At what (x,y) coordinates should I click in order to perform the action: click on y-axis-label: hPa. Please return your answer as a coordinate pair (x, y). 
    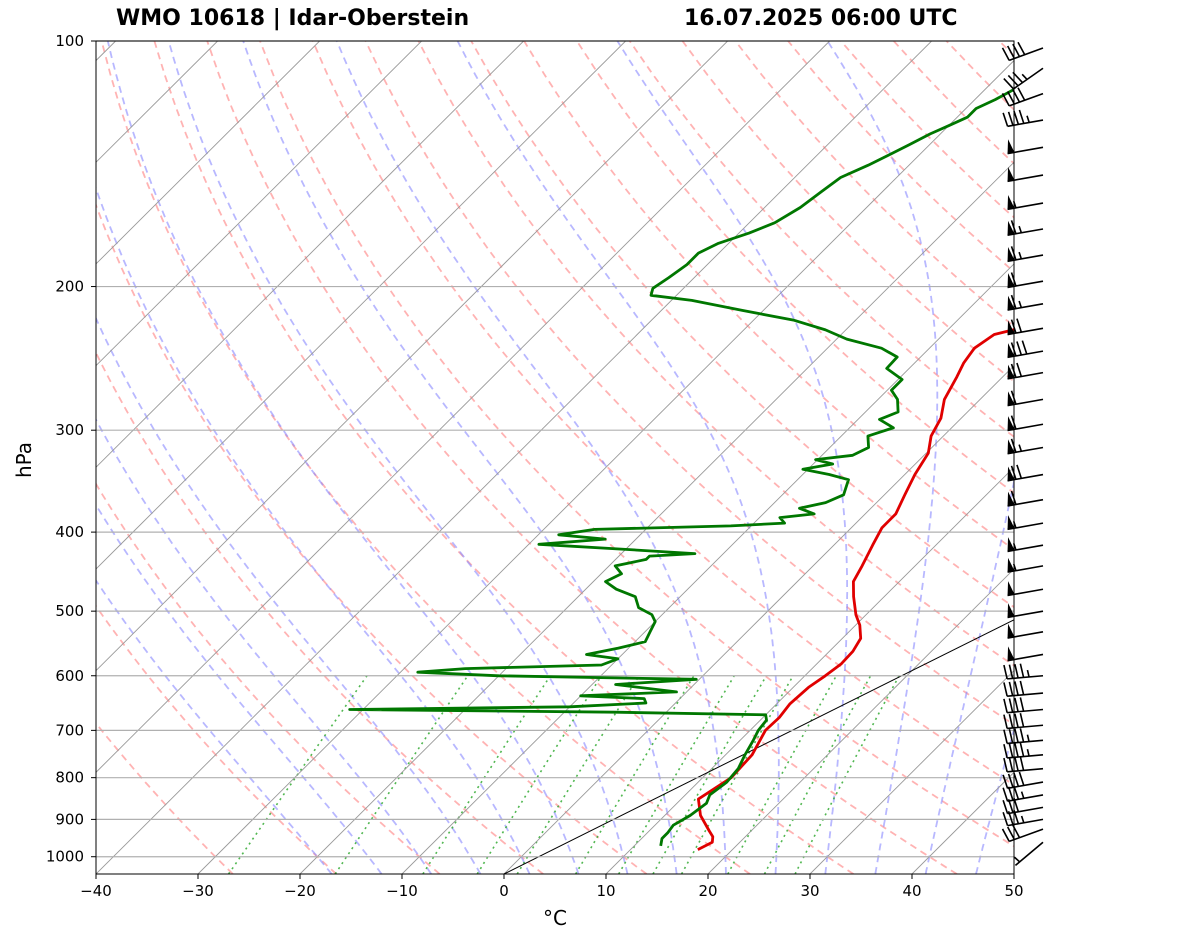
    Looking at the image, I should click on (24, 460).